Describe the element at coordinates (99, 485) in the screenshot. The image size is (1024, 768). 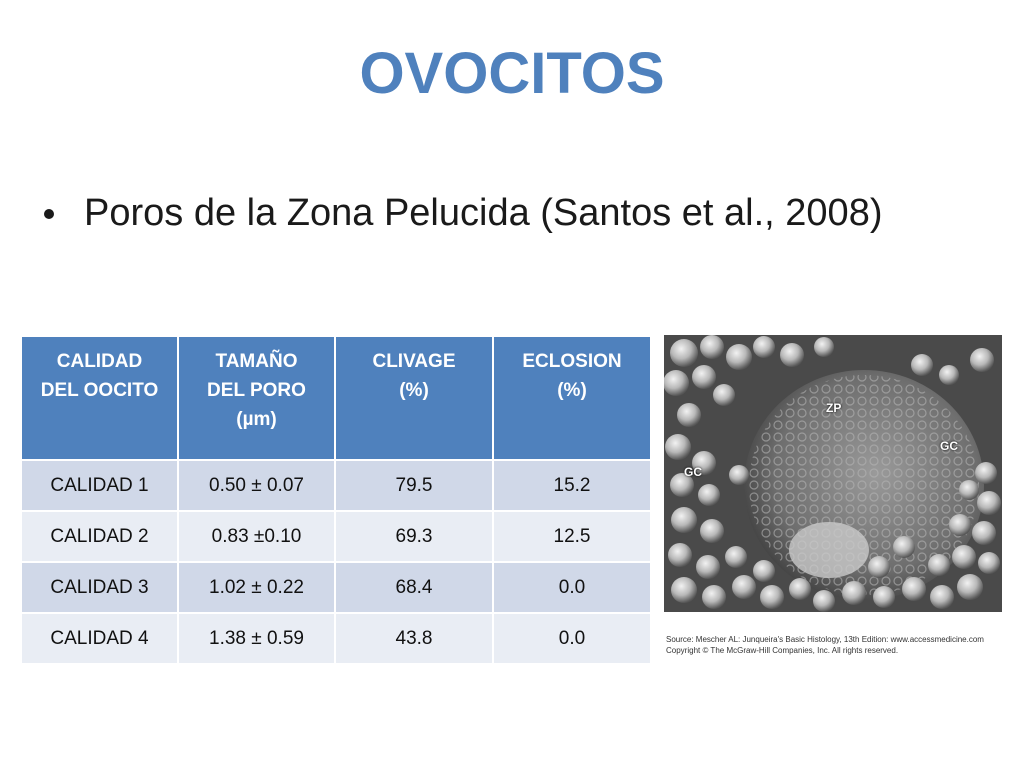
I see `table-cell: CALIDAD 1` at that location.